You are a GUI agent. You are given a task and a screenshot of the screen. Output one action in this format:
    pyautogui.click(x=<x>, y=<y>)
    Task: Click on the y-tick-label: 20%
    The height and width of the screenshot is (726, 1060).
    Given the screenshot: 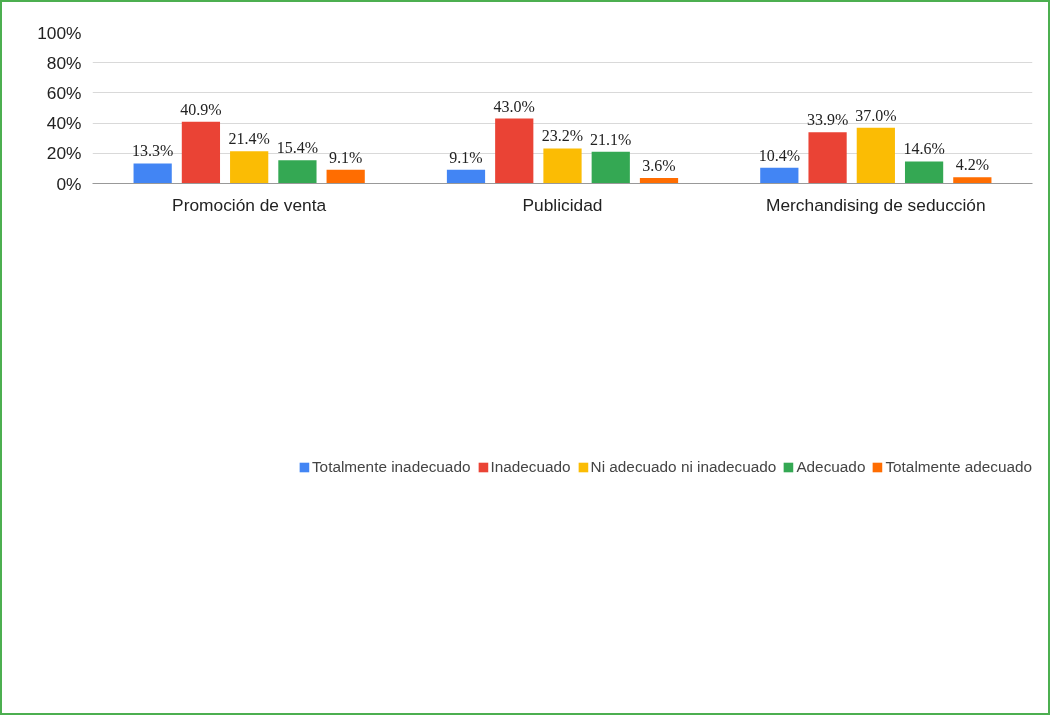 What is the action you would take?
    pyautogui.click(x=64, y=153)
    